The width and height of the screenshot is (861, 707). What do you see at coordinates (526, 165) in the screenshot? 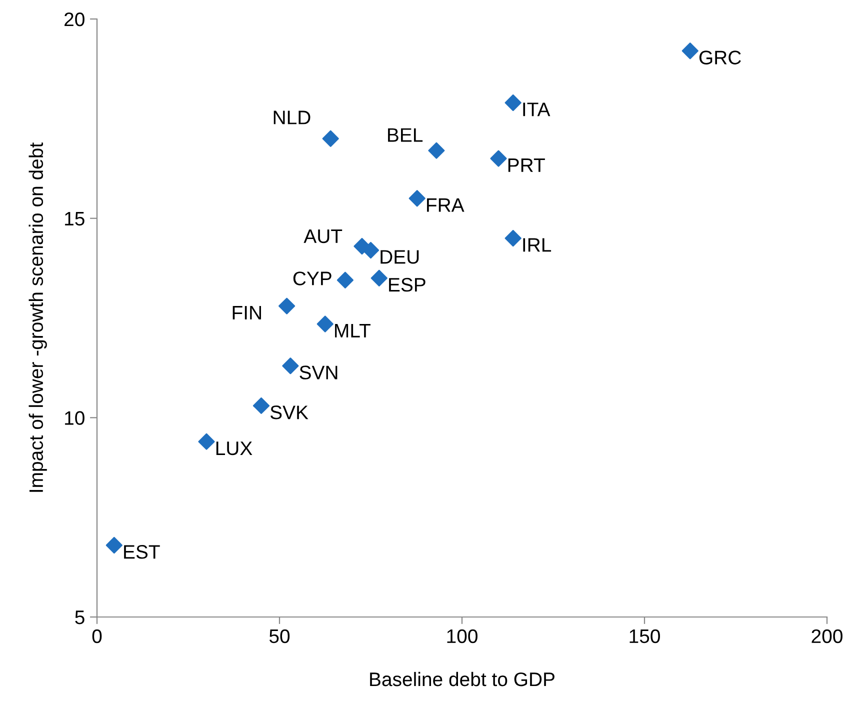
I see `annotation: PRT` at bounding box center [526, 165].